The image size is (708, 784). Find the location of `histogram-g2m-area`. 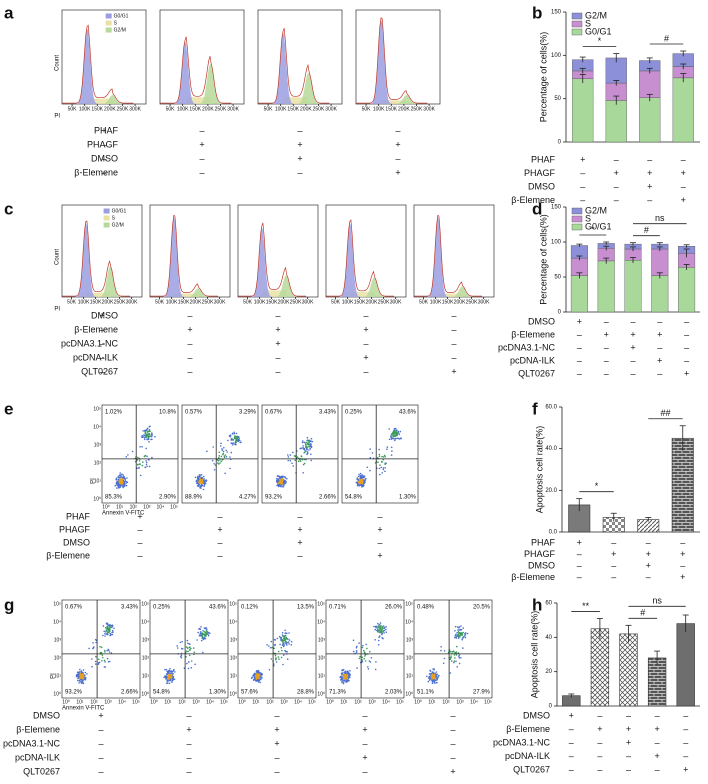

histogram-g2m-area is located at coordinates (294, 88).